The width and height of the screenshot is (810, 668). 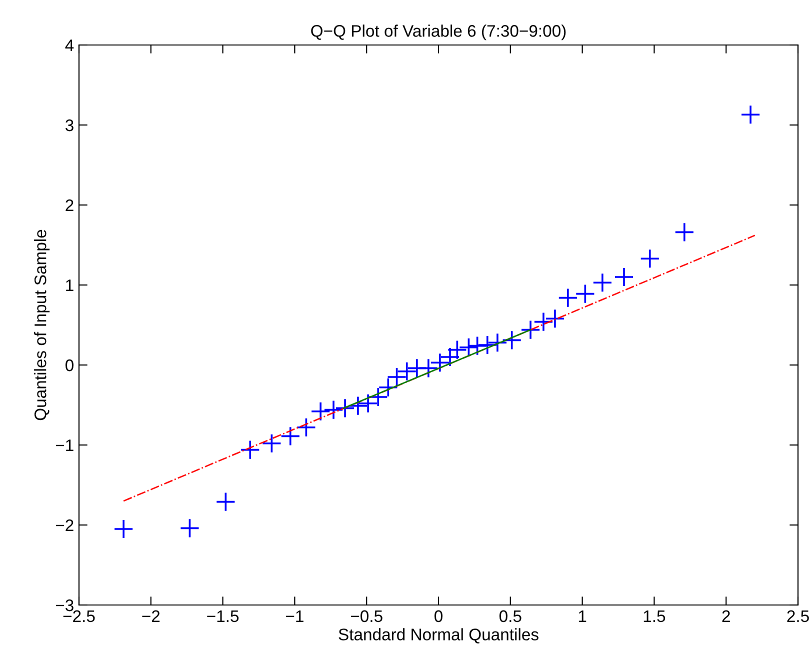 I want to click on y-tick-label: −2, so click(x=65, y=525).